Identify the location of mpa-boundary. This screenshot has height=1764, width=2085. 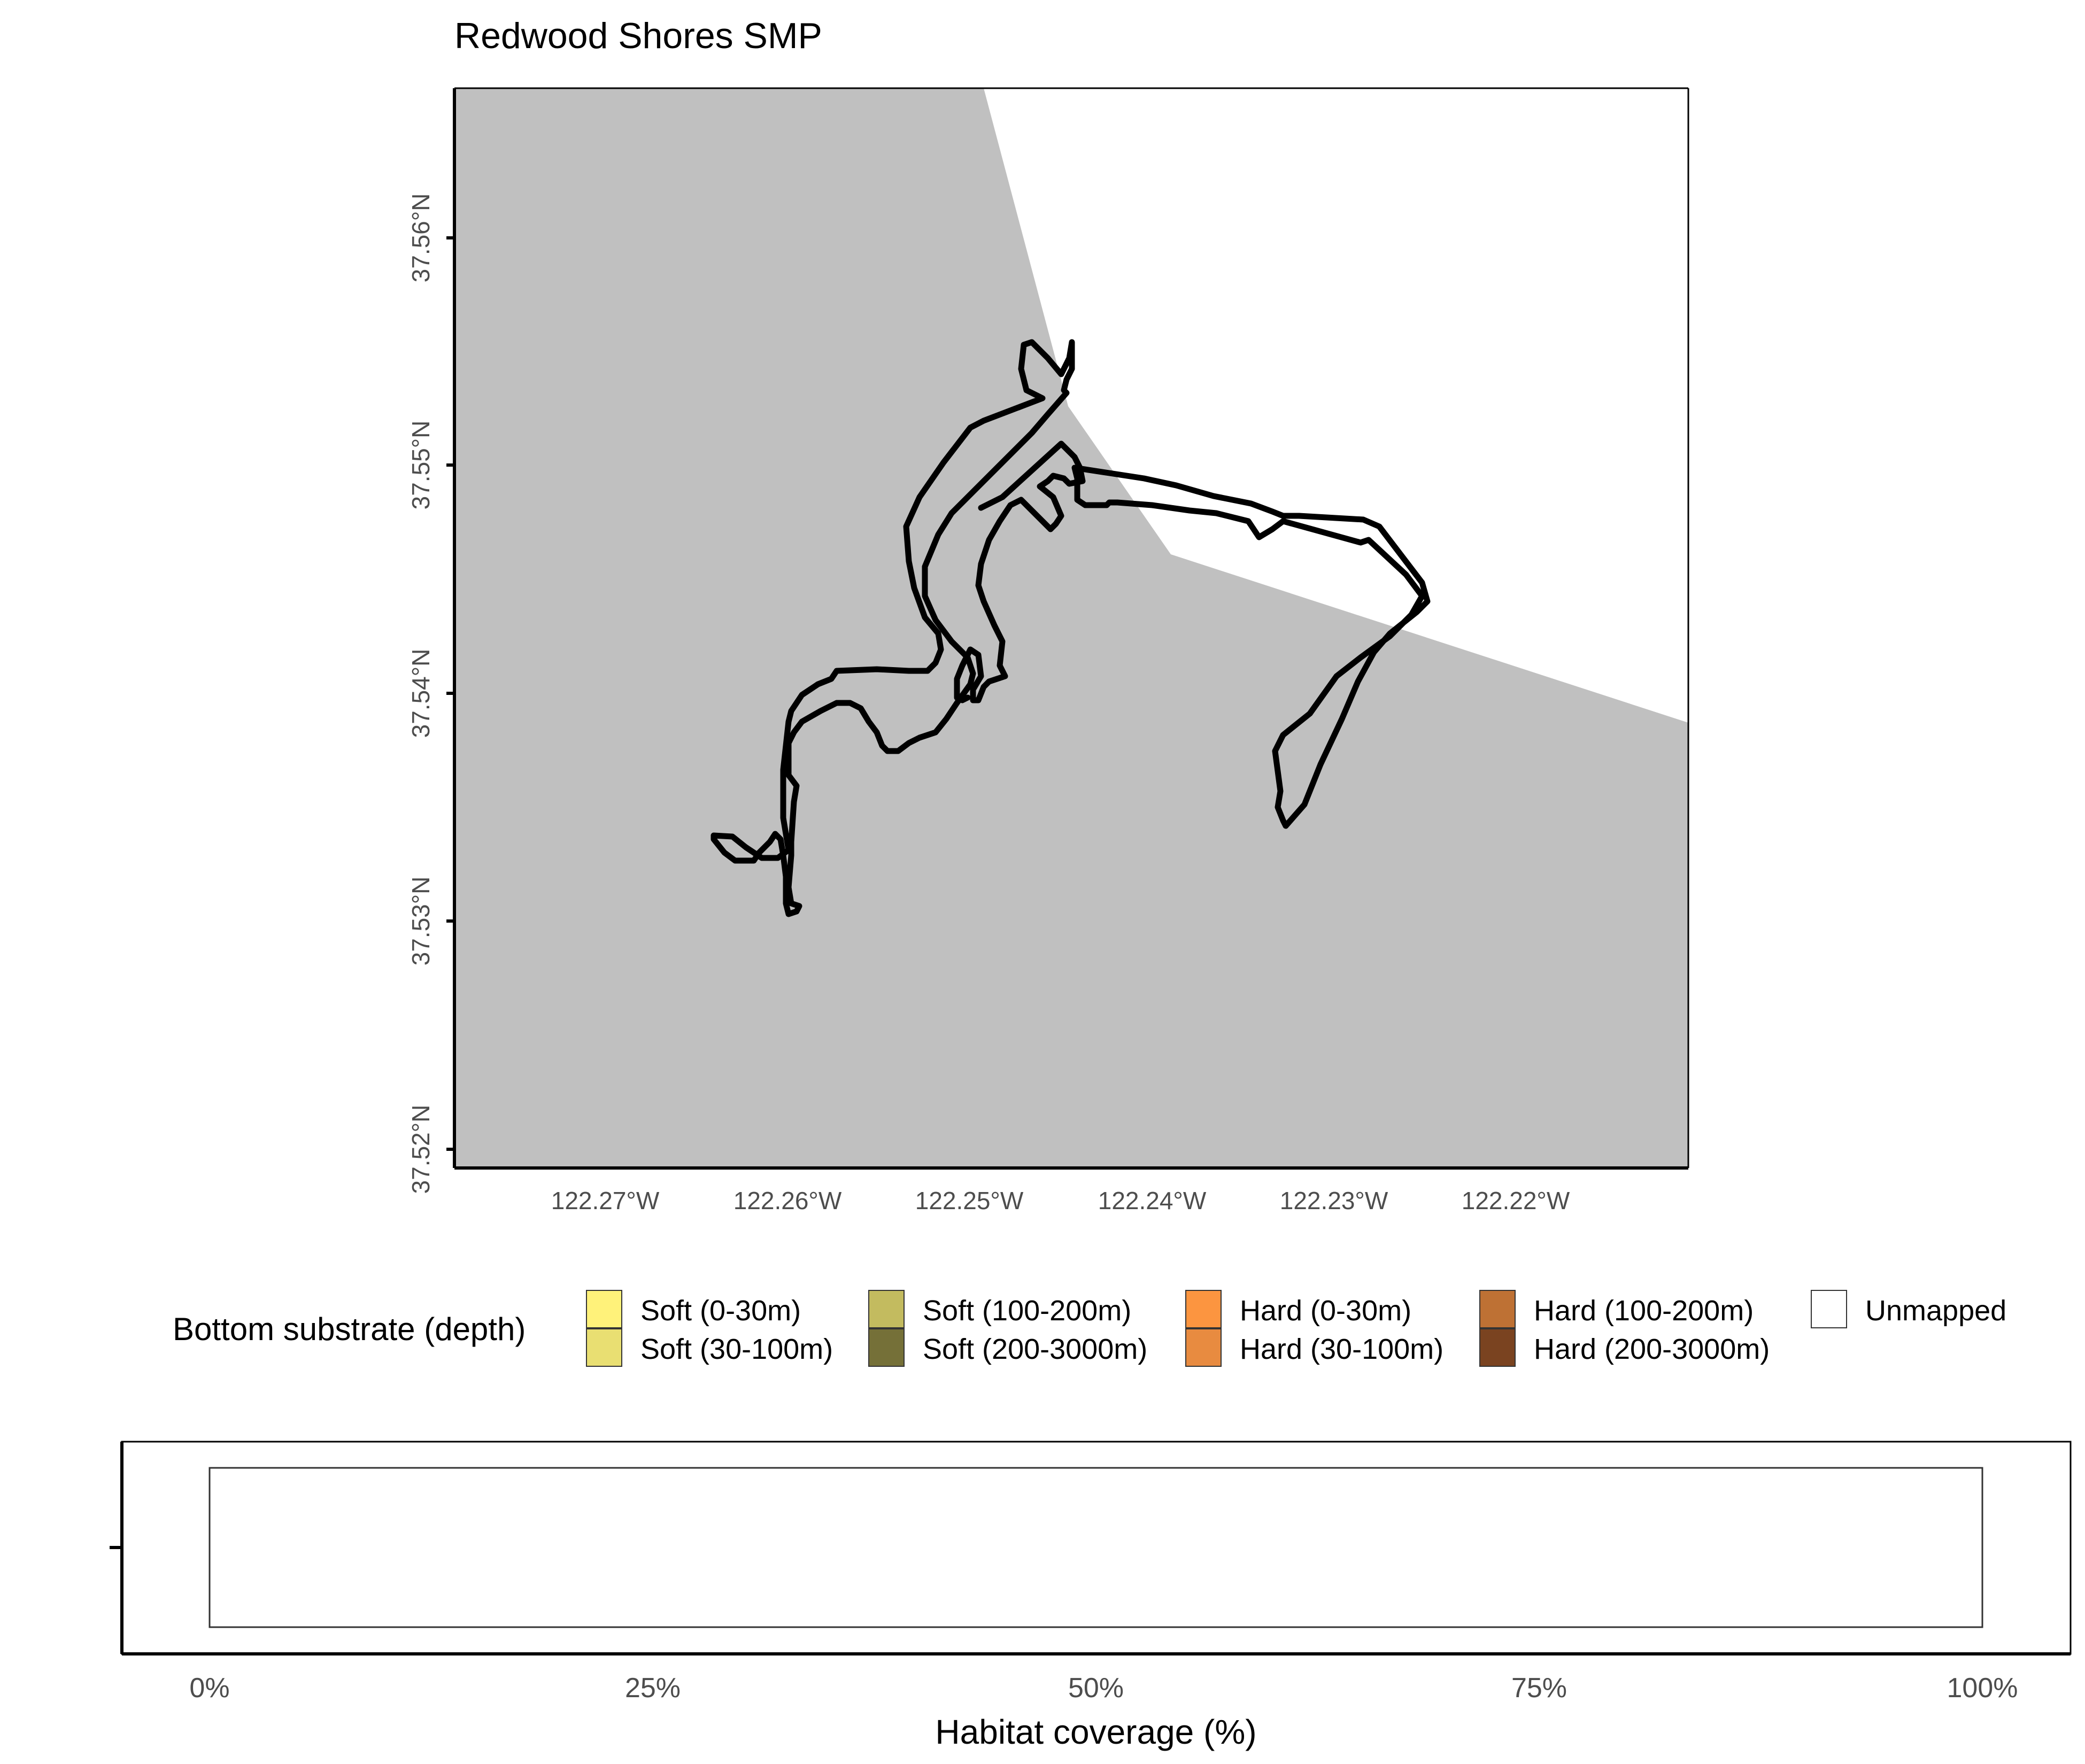
(1071, 628).